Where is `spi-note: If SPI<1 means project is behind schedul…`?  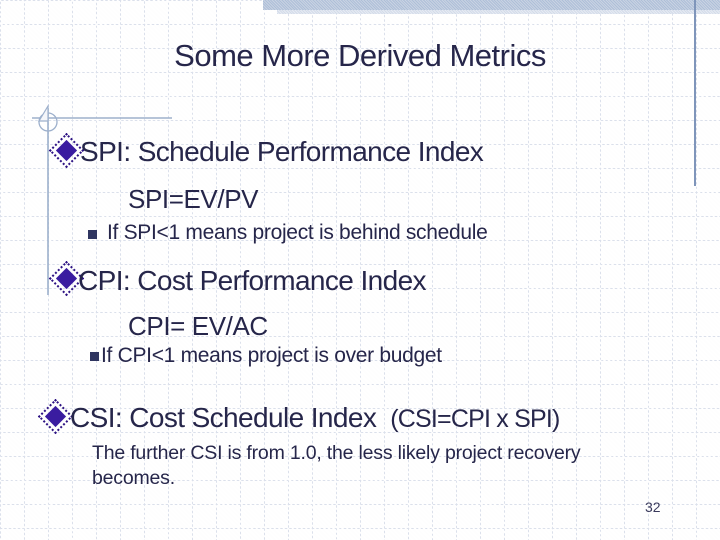
spi-note: If SPI<1 means project is behind schedul… is located at coordinates (297, 232).